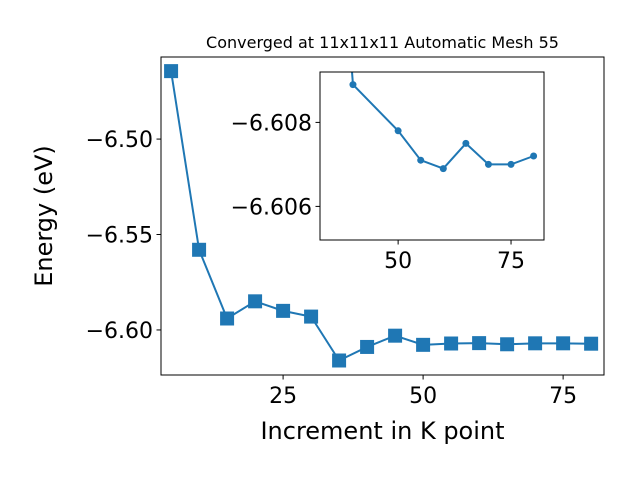 This screenshot has width=640, height=480. I want to click on plot-area, so click(432, 156).